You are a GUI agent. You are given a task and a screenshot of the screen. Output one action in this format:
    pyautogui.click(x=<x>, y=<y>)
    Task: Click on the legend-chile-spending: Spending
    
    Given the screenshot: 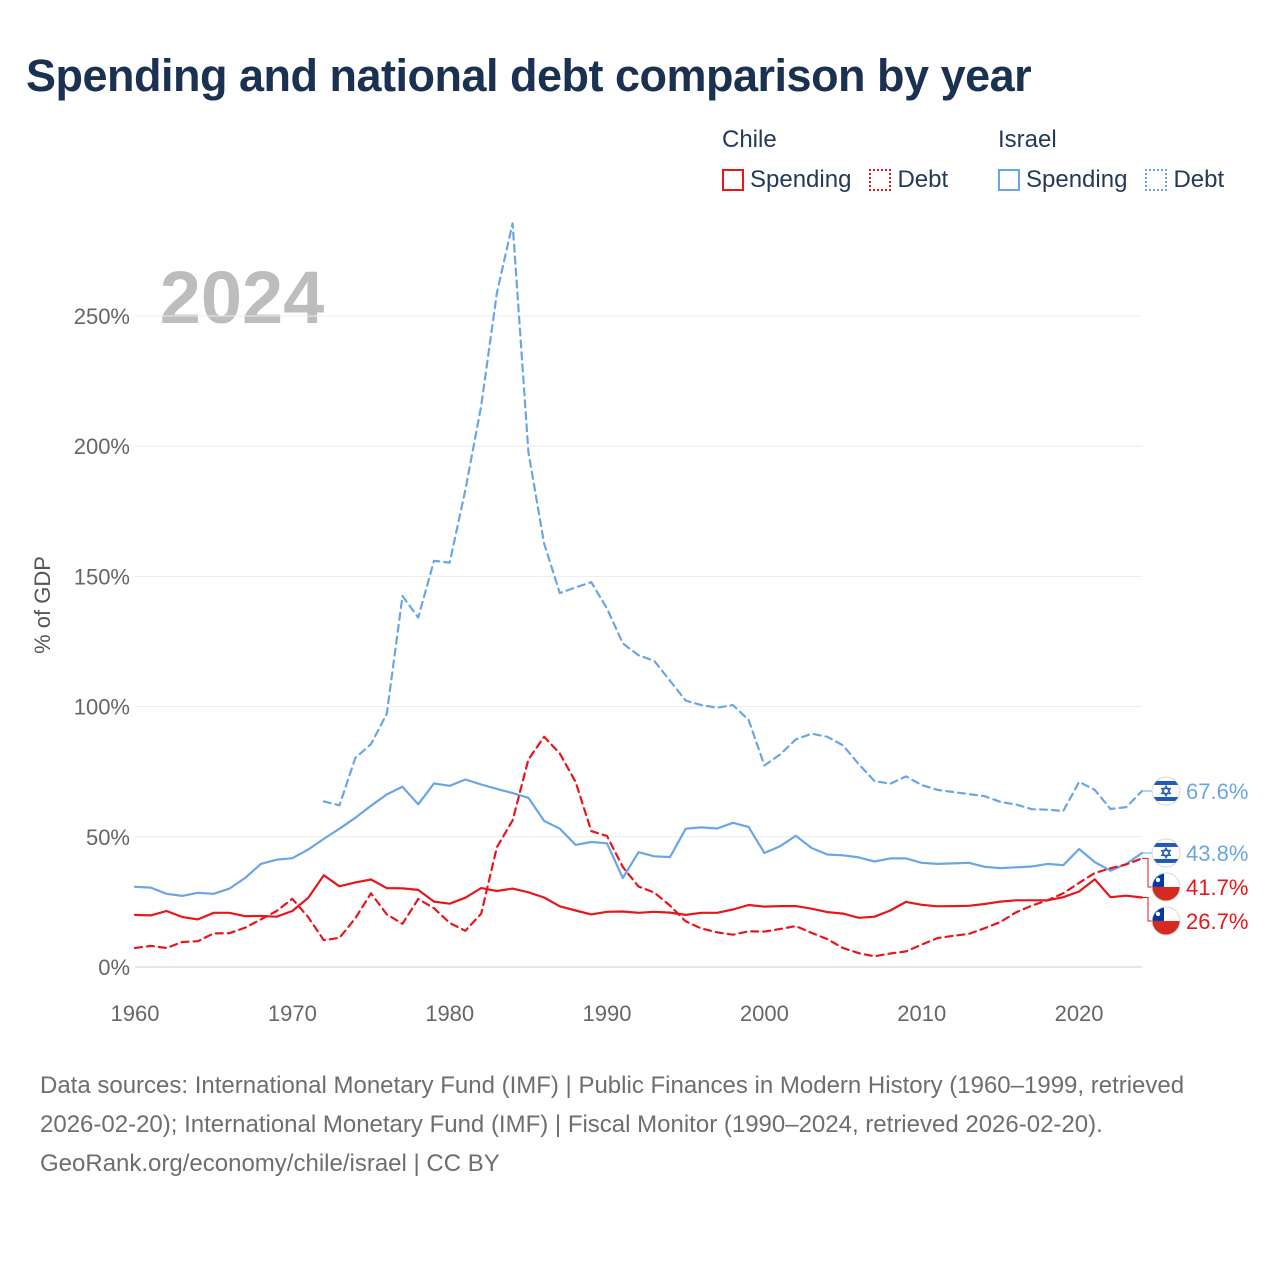 What is the action you would take?
    pyautogui.click(x=786, y=180)
    